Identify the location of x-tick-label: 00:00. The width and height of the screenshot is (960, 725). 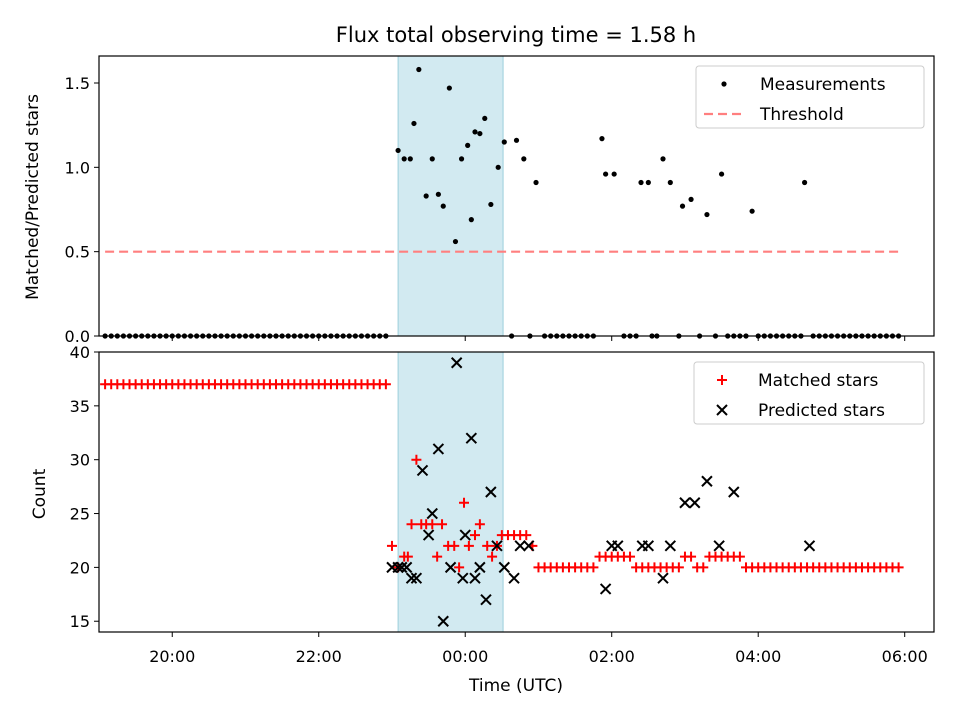
(465, 656).